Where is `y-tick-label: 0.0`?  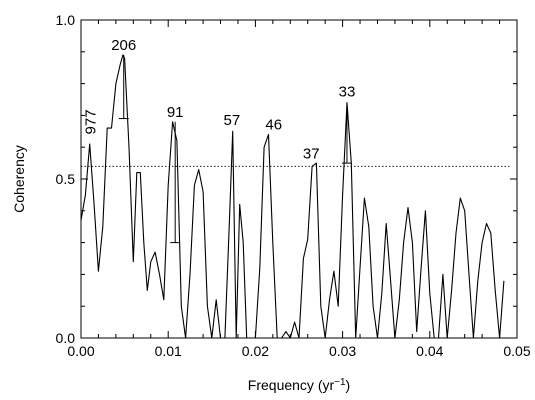 y-tick-label: 0.0 is located at coordinates (66, 338).